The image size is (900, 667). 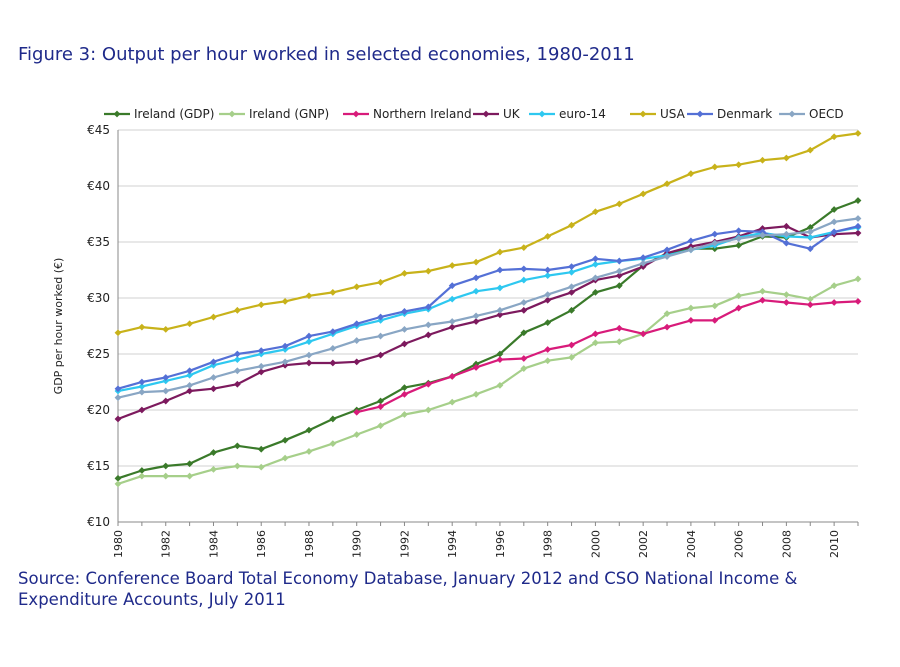 What do you see at coordinates (658, 114) in the screenshot?
I see `legend-item: USA` at bounding box center [658, 114].